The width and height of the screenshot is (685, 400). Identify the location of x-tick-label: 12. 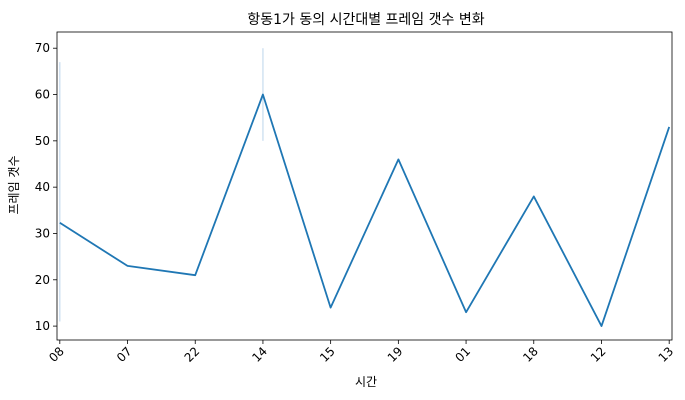
(598, 354).